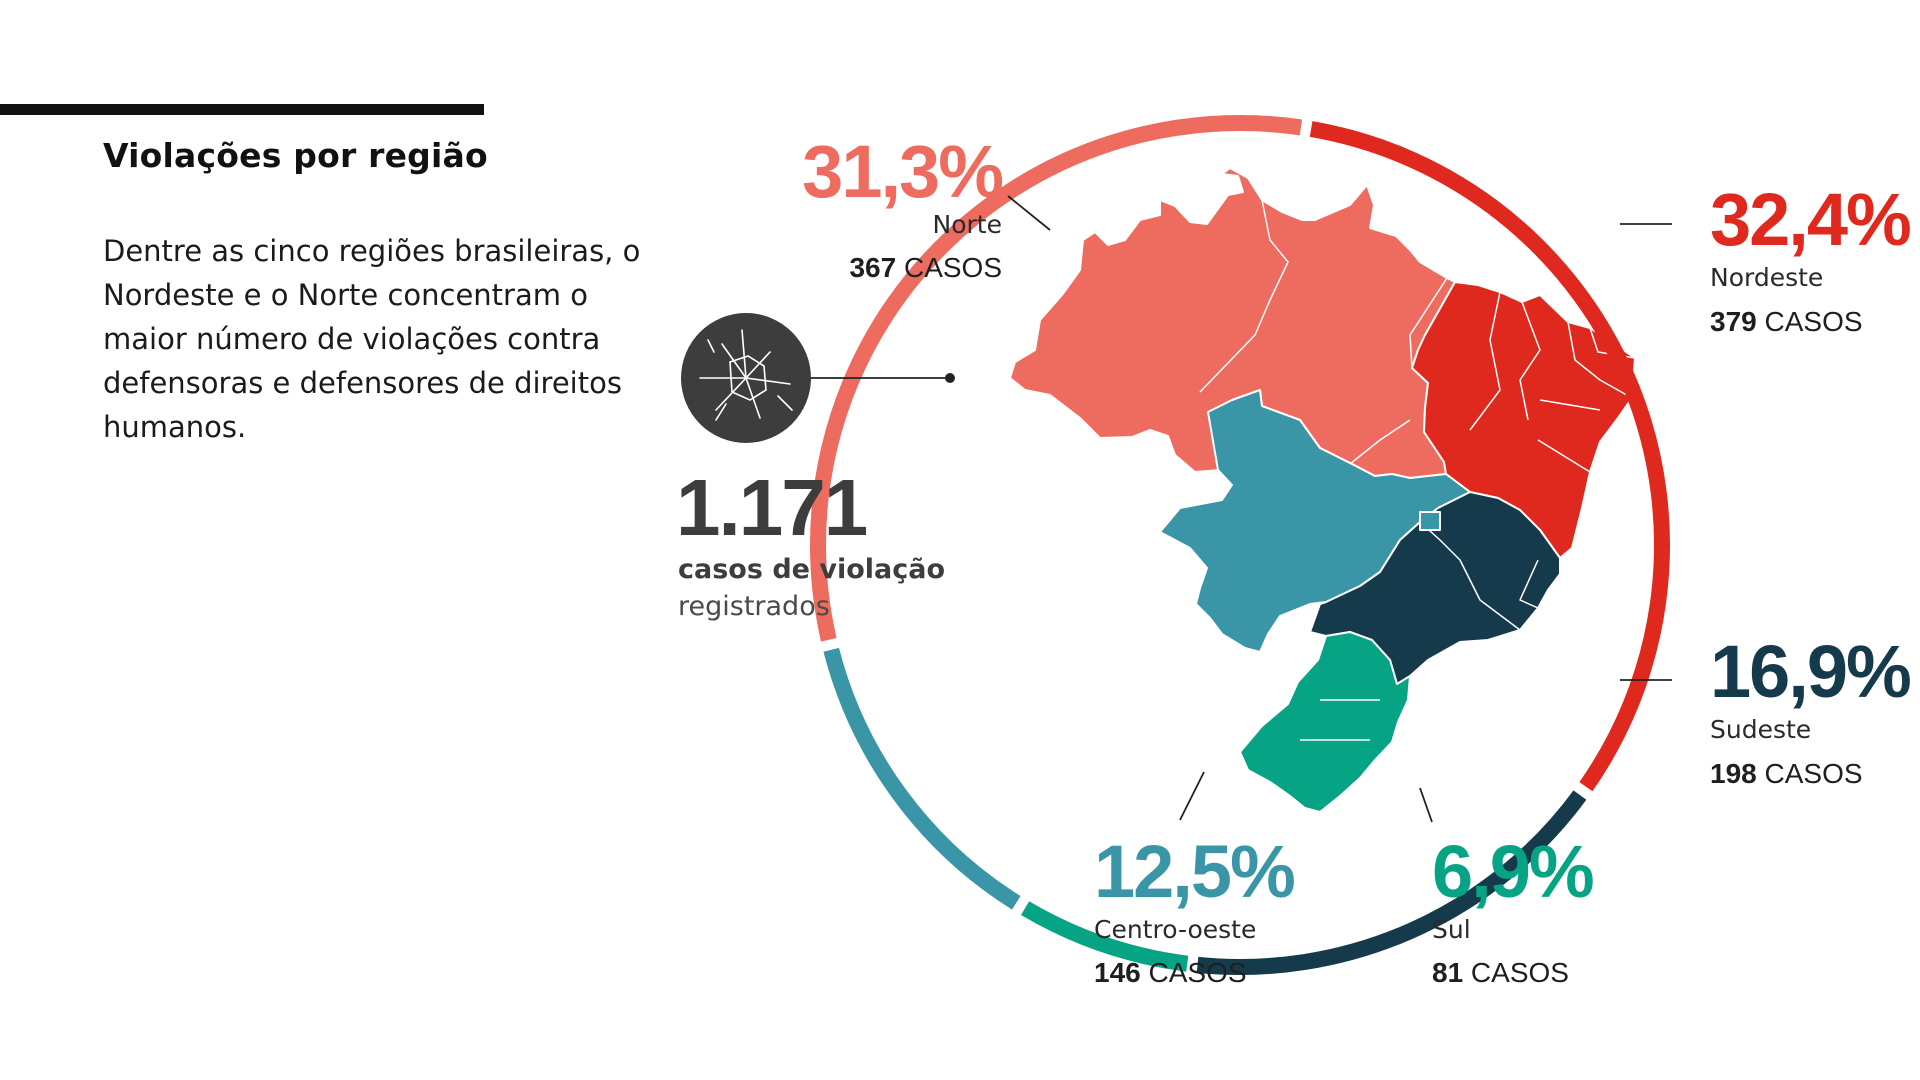 This screenshot has height=1080, width=1920. Describe the element at coordinates (746, 378) in the screenshot. I see `cracked-glass-icon` at that location.